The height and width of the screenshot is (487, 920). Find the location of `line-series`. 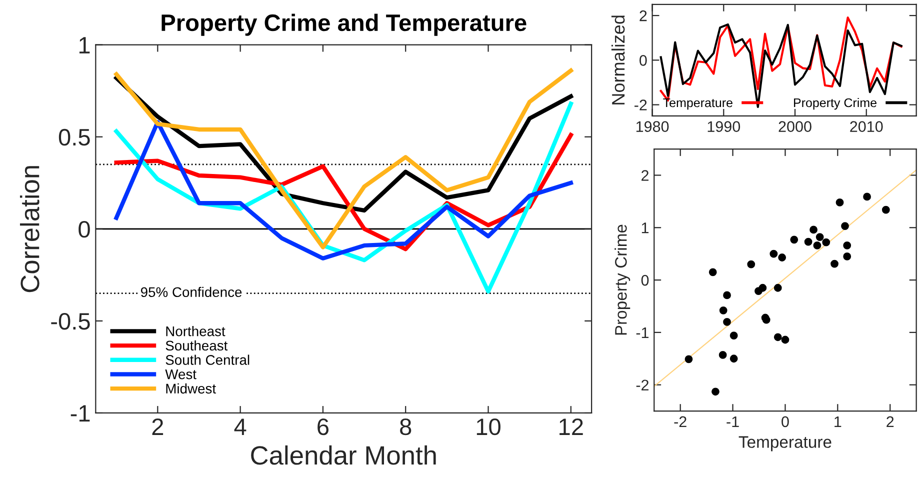

line-series is located at coordinates (343, 190).